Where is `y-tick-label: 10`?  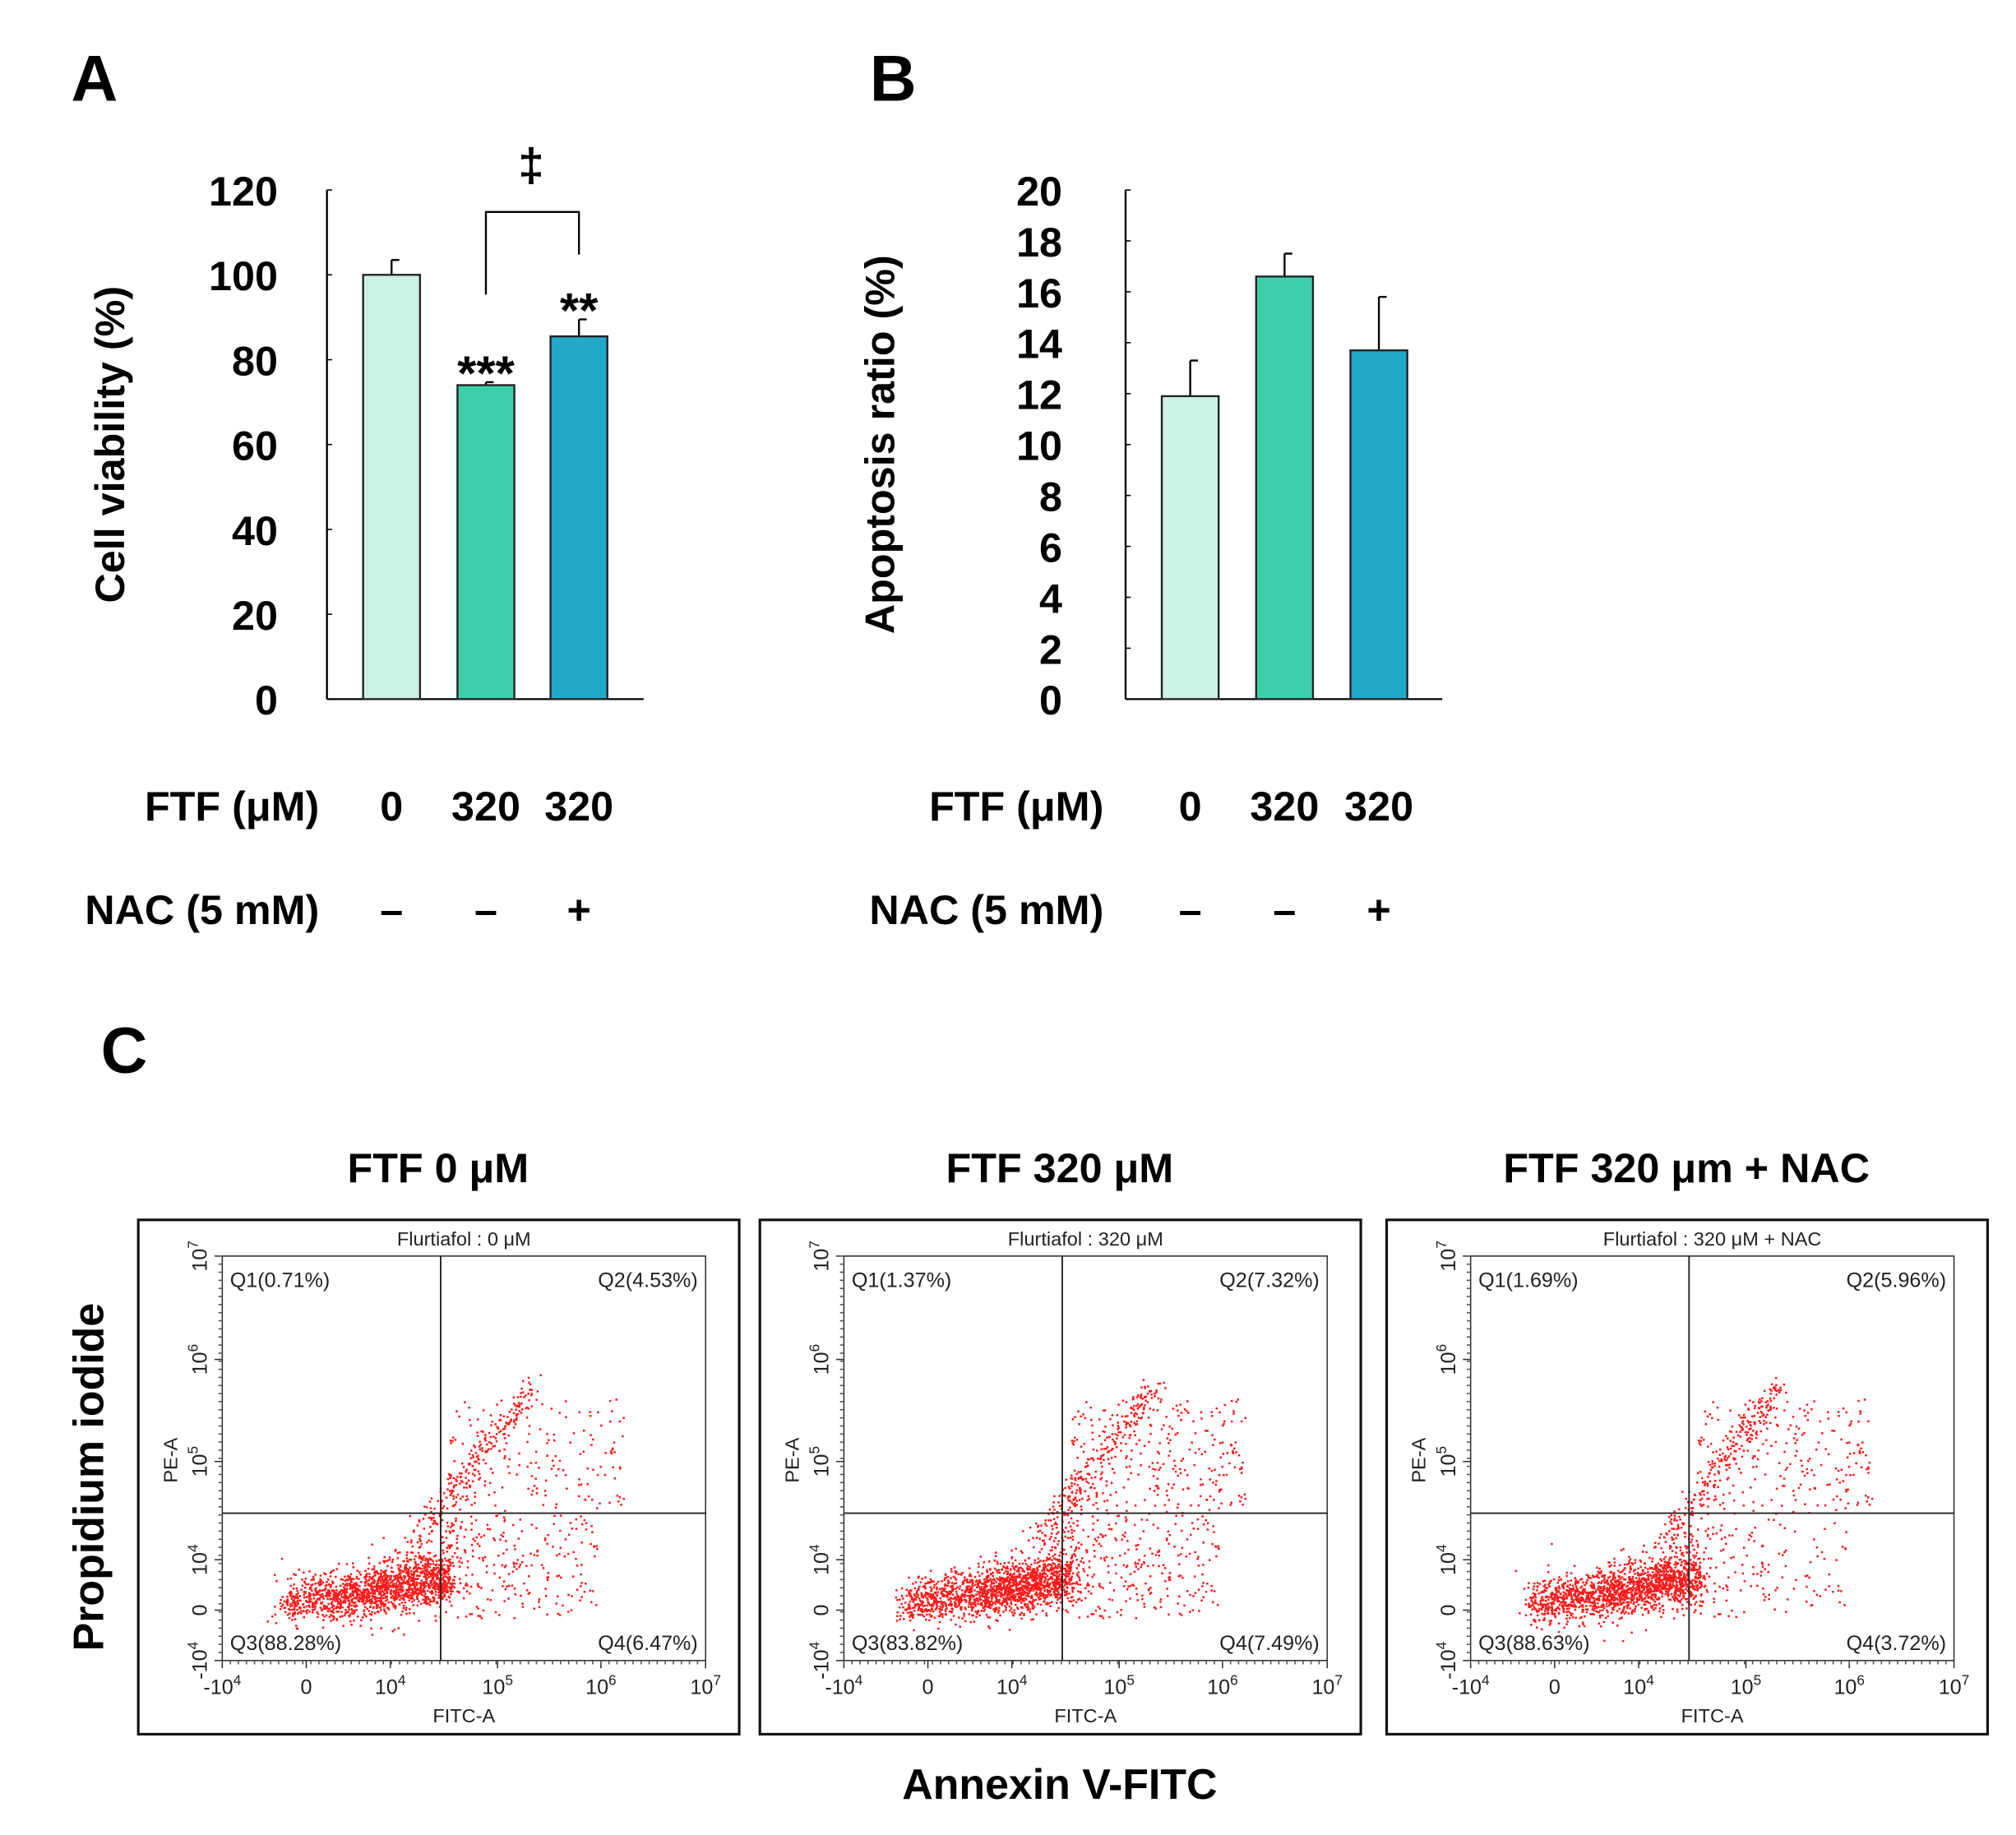 y-tick-label: 10 is located at coordinates (1039, 446).